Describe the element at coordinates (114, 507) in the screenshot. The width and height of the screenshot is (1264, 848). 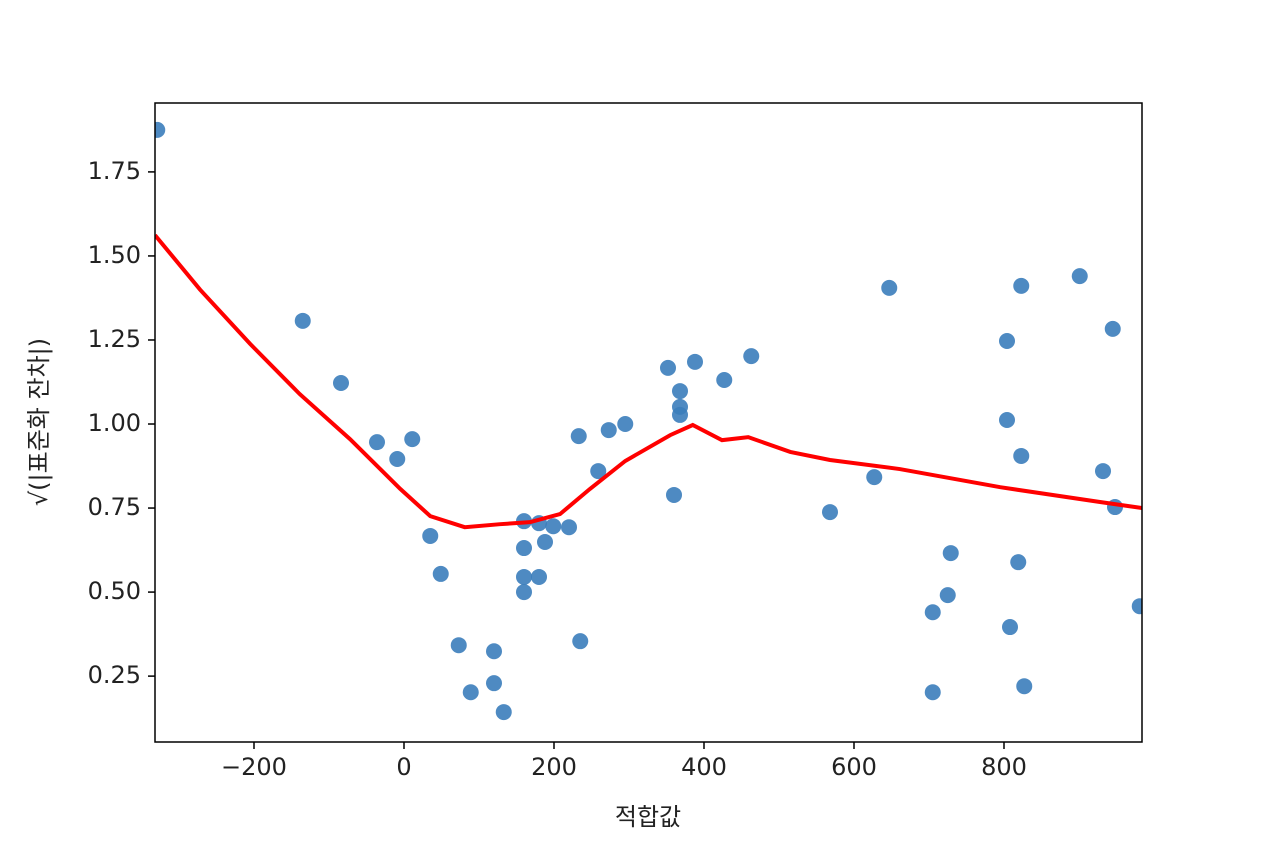
I see `y-tick-label: 0.75` at that location.